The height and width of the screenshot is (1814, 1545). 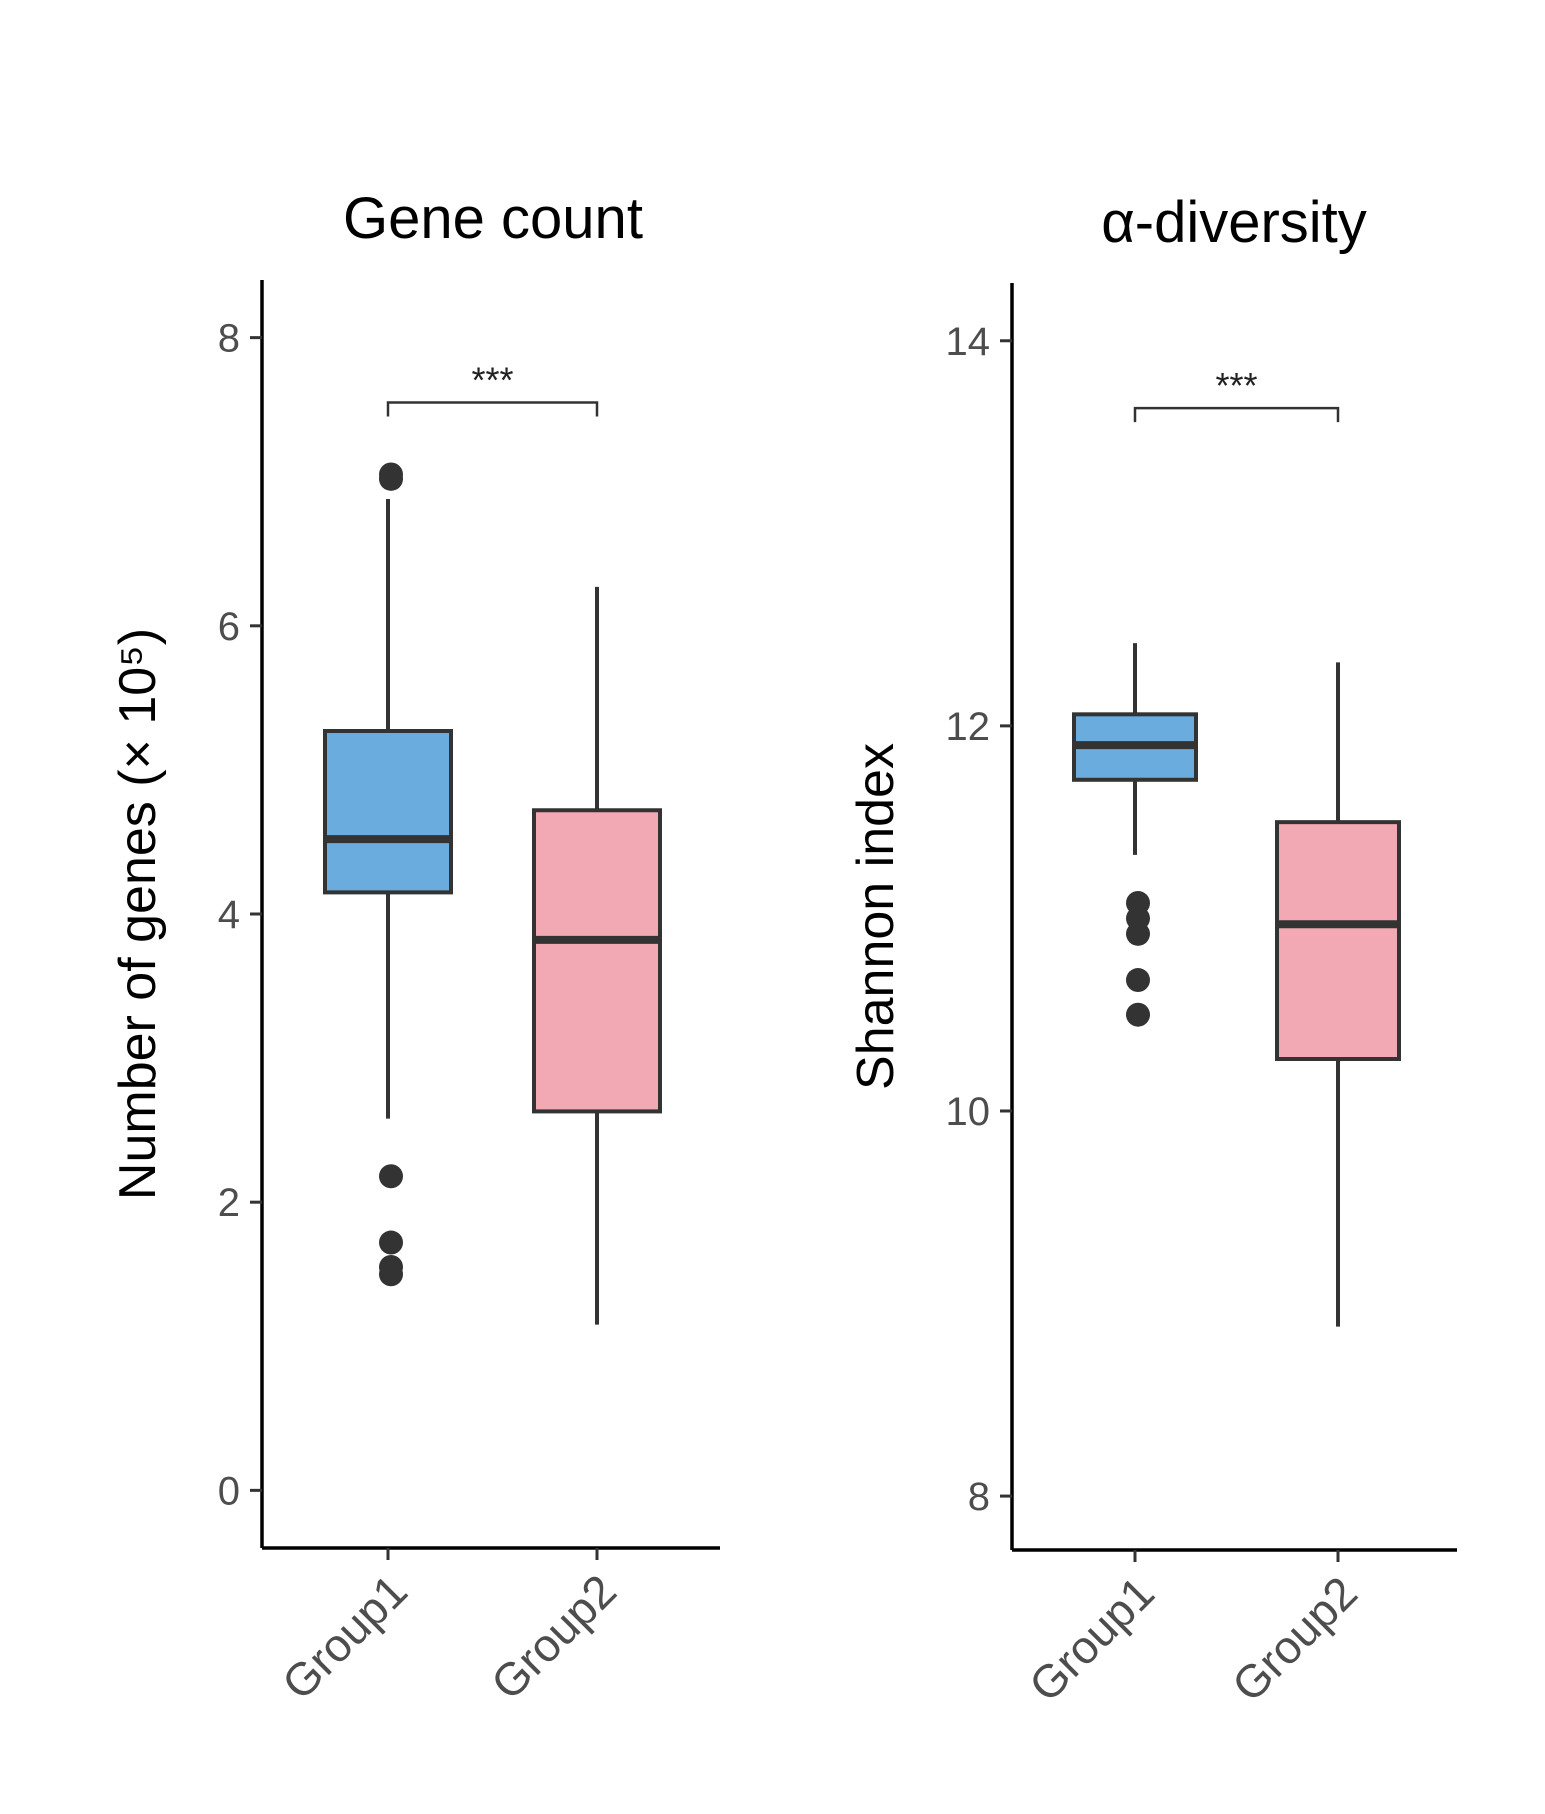 I want to click on y-tick-label: 0, so click(x=229, y=1491).